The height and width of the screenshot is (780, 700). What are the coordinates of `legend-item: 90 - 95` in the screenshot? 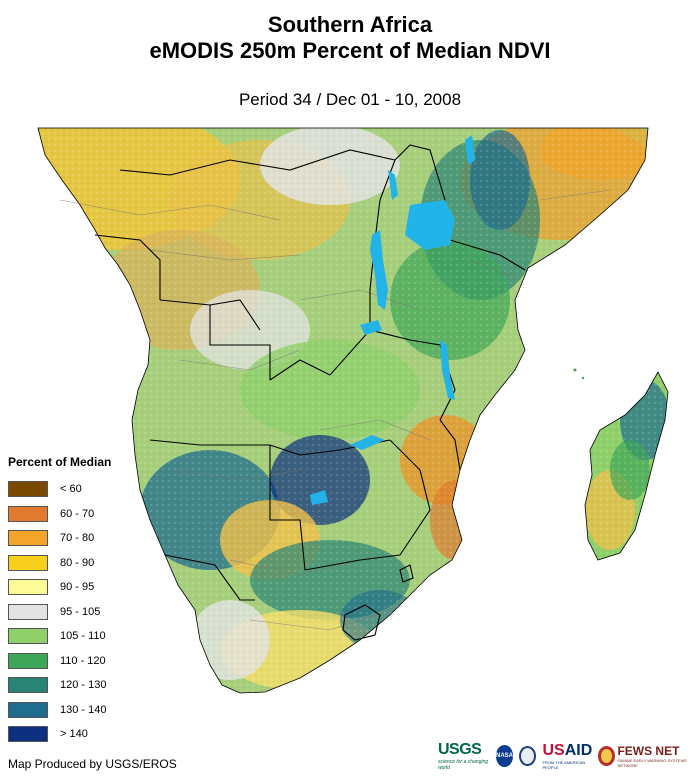 It's located at (78, 587).